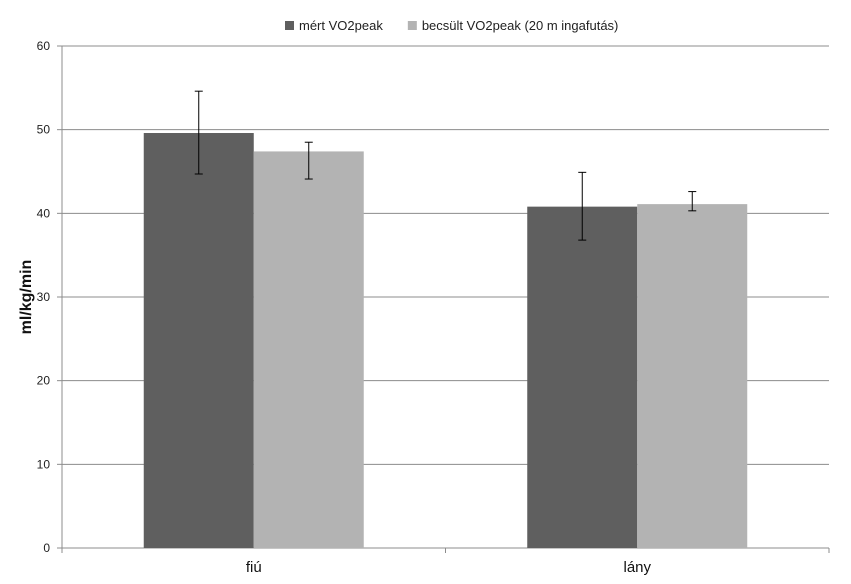 The height and width of the screenshot is (584, 851). I want to click on y-tick-label: 20, so click(44, 381).